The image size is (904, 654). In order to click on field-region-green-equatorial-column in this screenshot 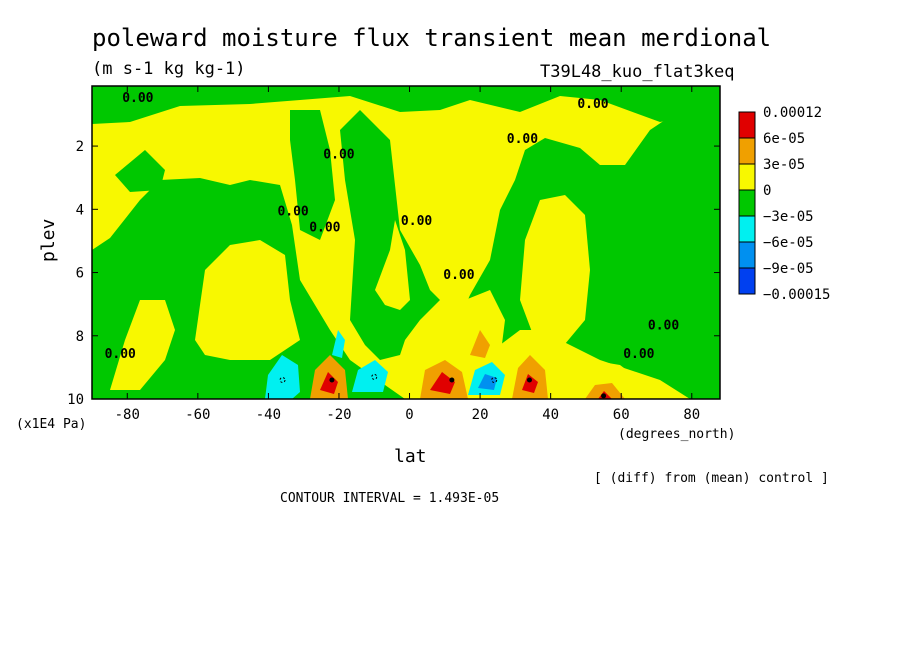, I will do `click(390, 235)`.